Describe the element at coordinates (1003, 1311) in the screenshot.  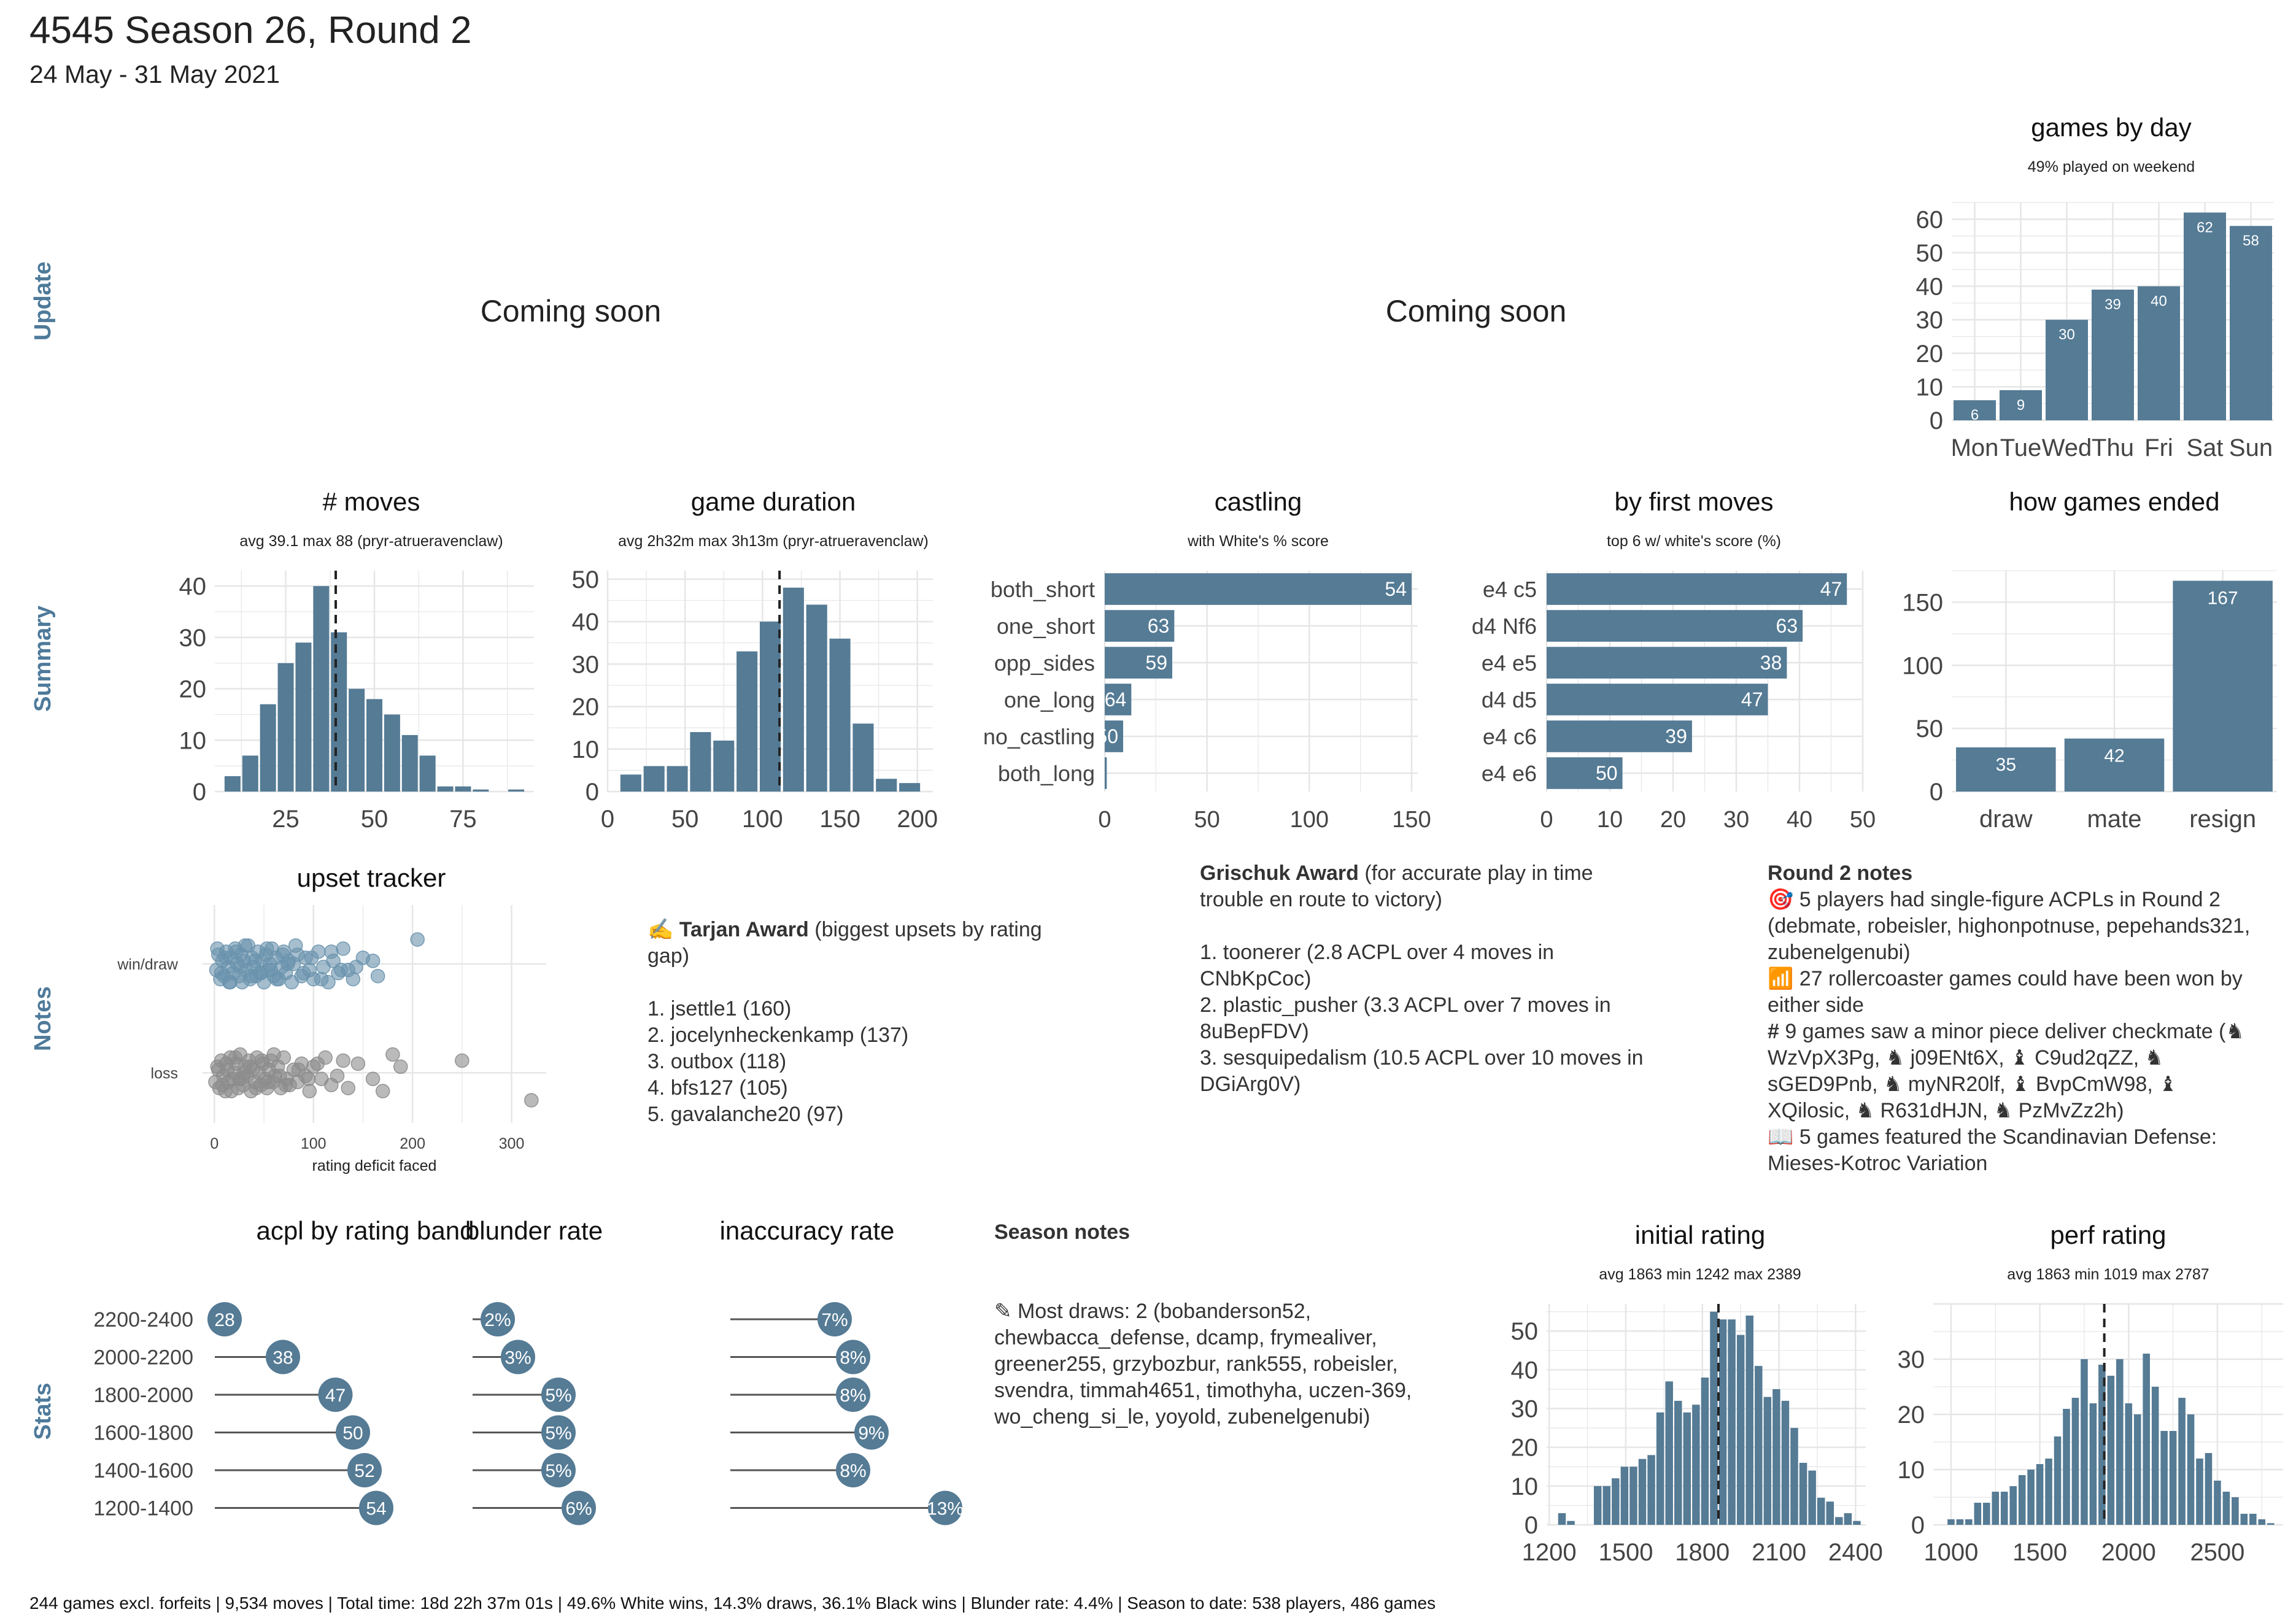
I see `pencil-icon: ✎` at that location.